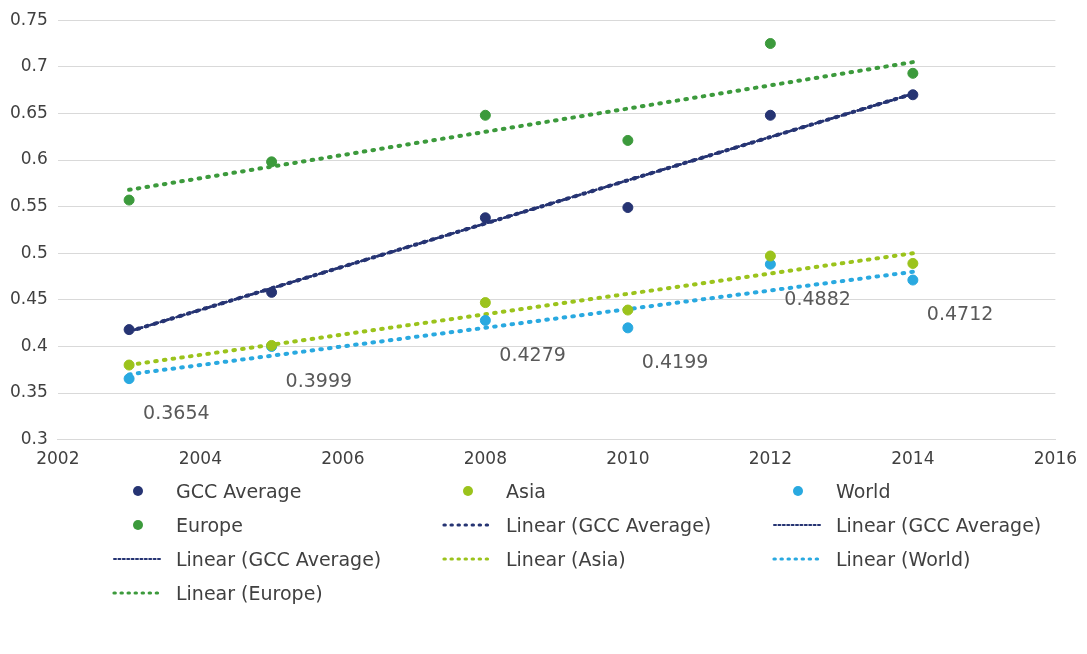  Describe the element at coordinates (176, 412) in the screenshot. I see `data-label: 0.3654` at that location.